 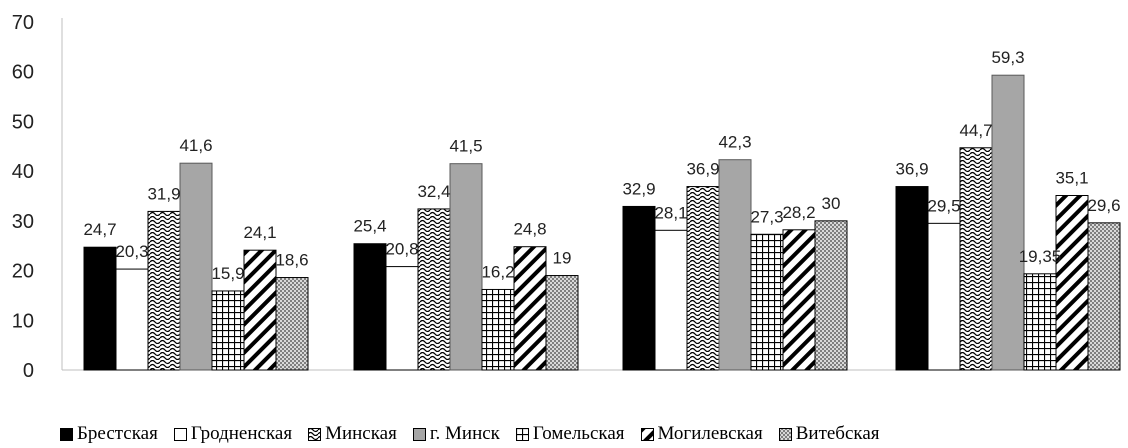 I want to click on bar-value-label: 44,7, so click(x=975, y=130).